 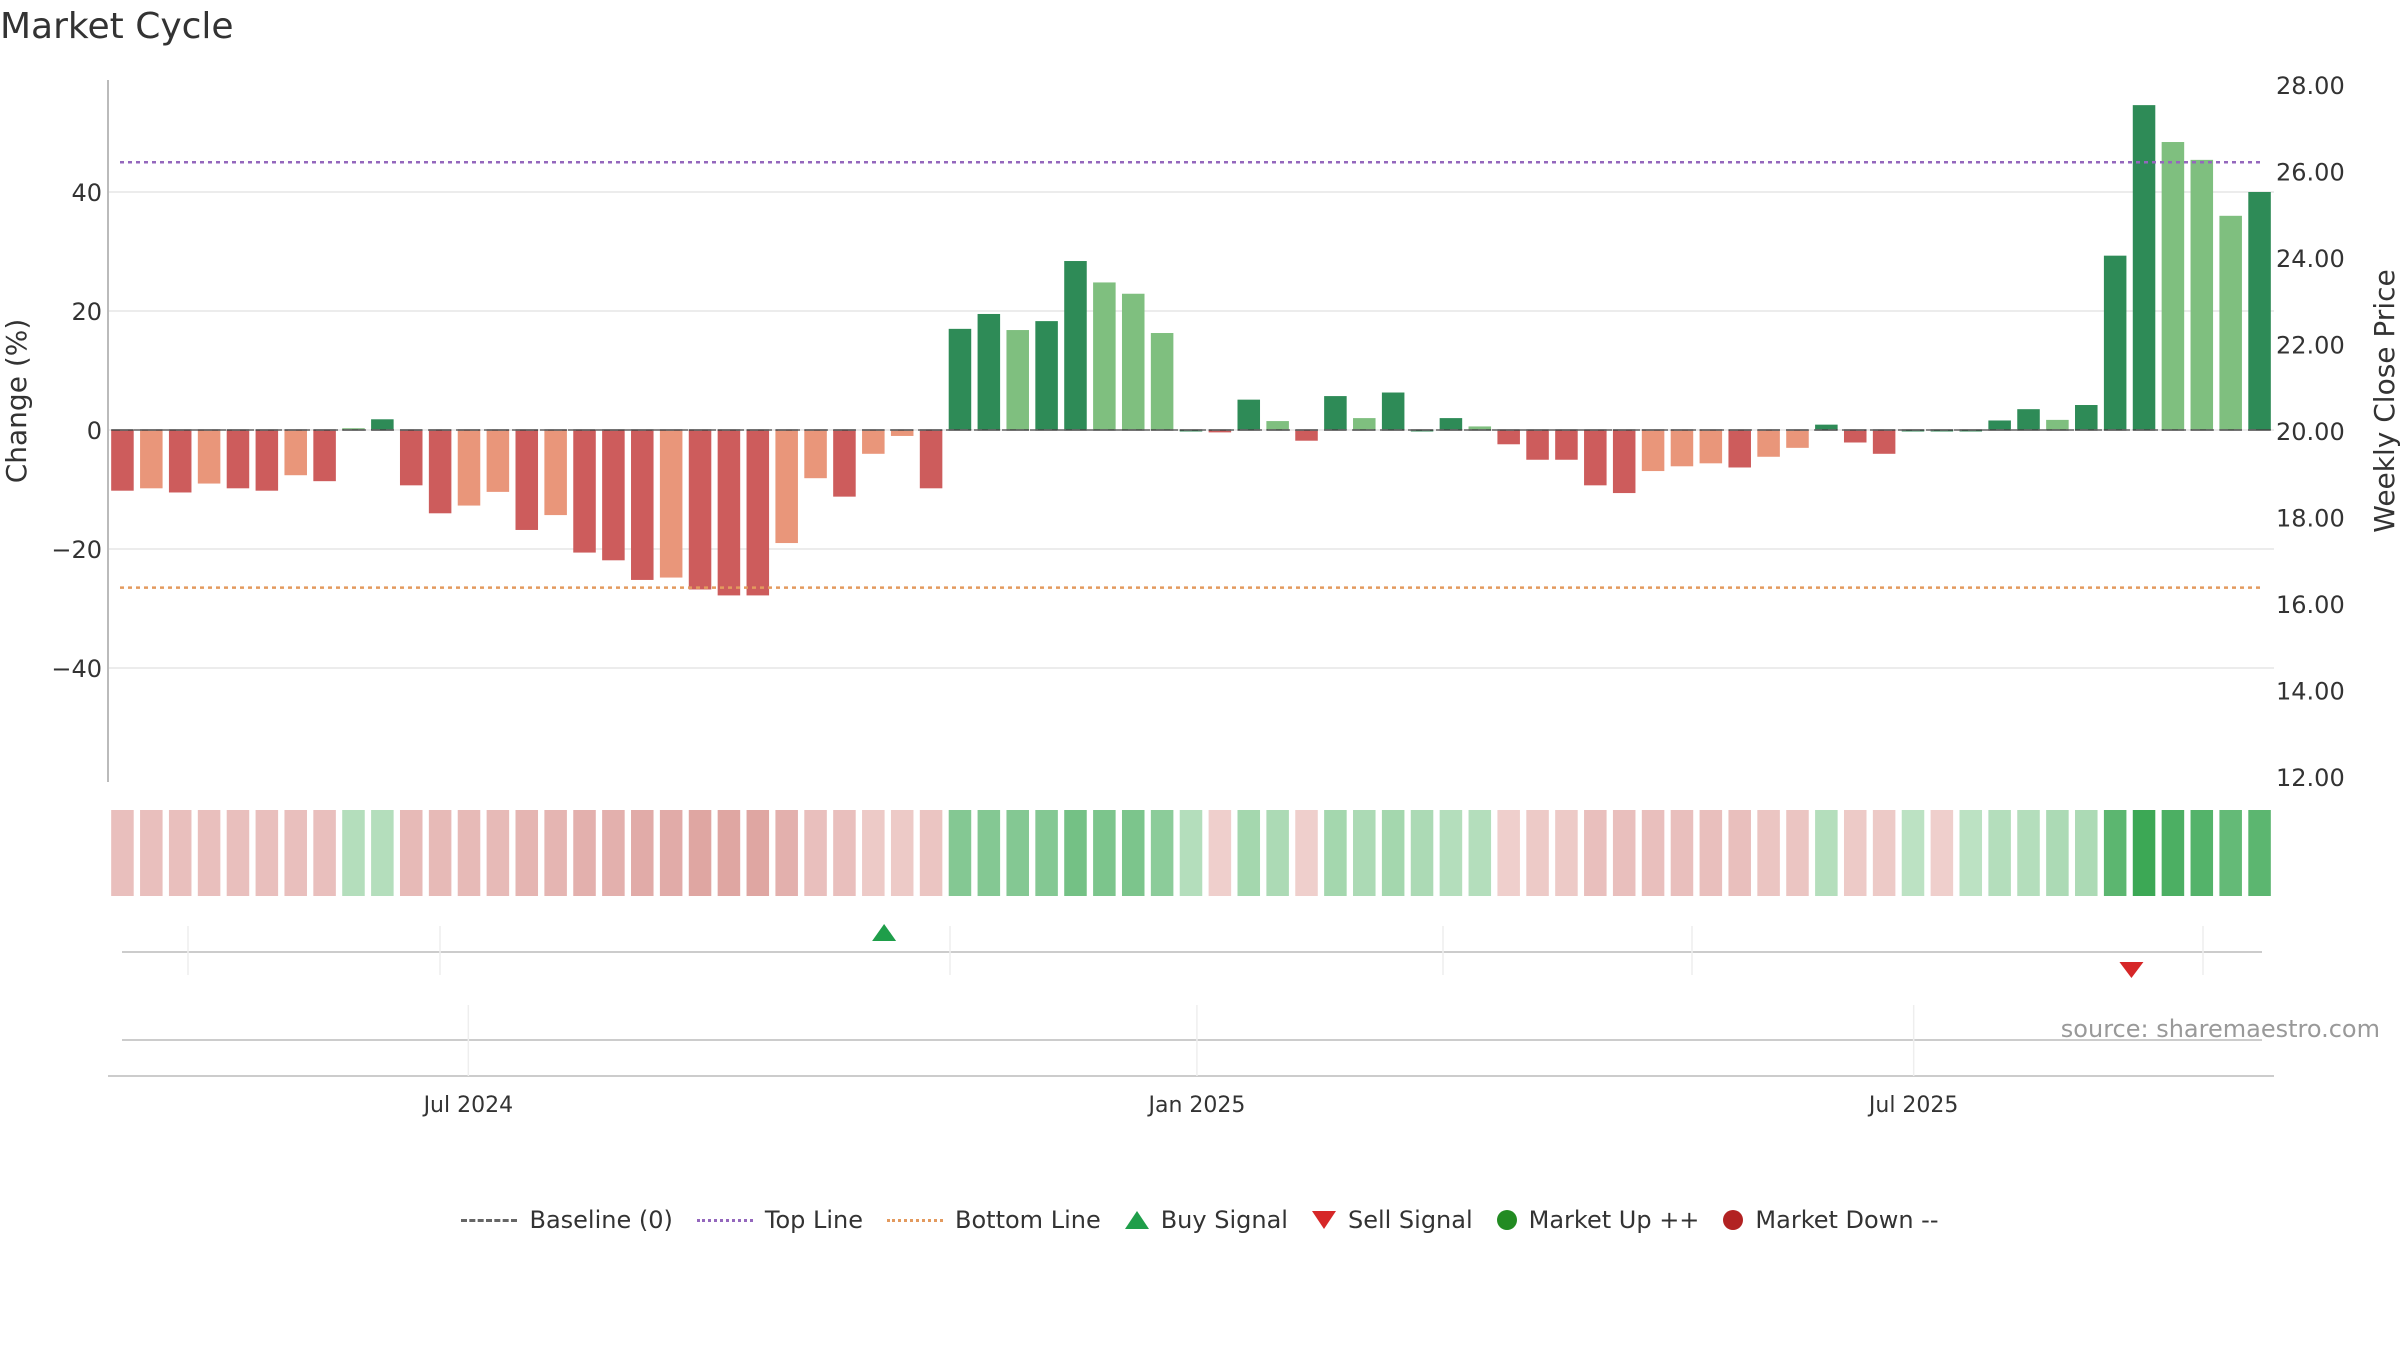 I want to click on market-up-dot-icon, so click(x=1506, y=1220).